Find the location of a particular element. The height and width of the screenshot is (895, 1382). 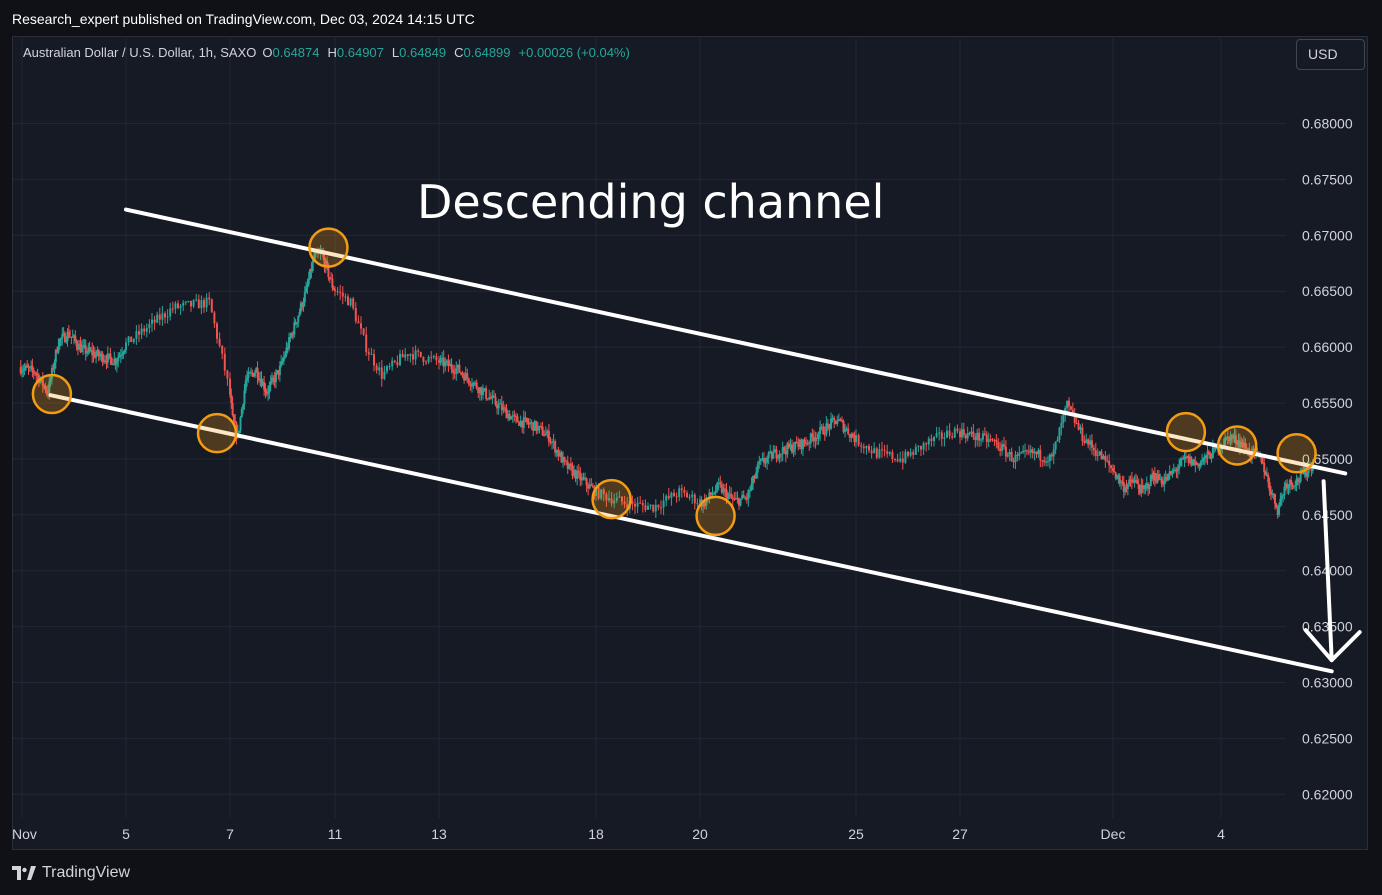

open-key: O is located at coordinates (267, 52).